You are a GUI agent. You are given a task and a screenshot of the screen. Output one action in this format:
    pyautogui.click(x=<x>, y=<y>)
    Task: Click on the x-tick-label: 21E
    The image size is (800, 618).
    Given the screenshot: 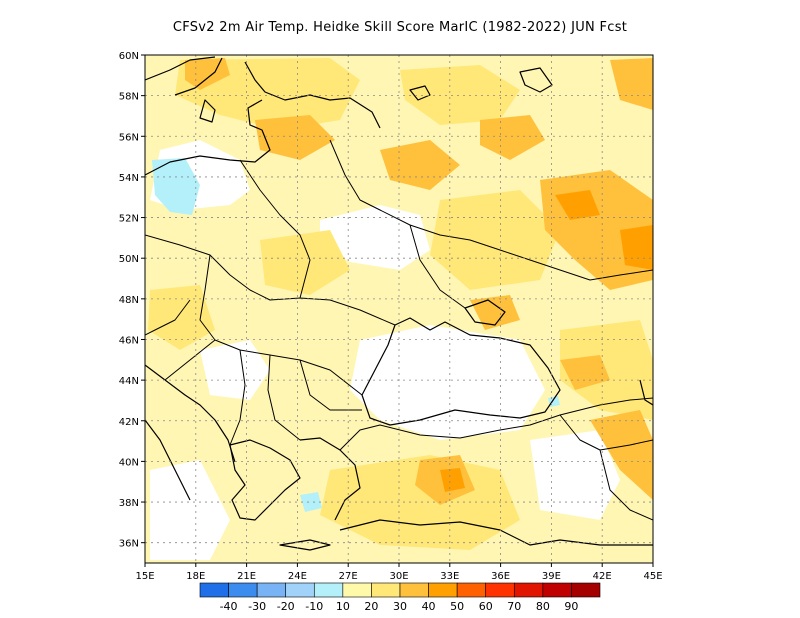 What is the action you would take?
    pyautogui.click(x=246, y=576)
    